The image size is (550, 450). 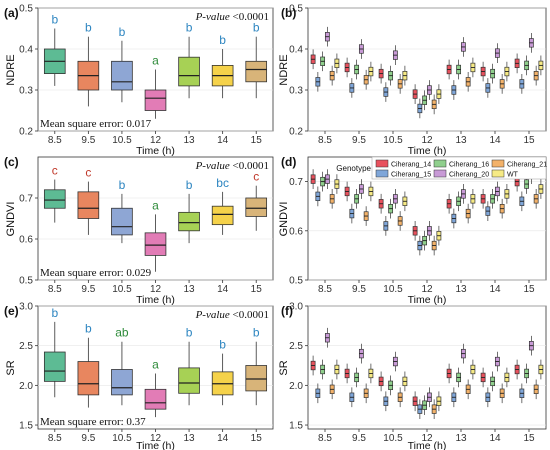 I want to click on y-tick-label: 3.0, so click(x=26, y=307).